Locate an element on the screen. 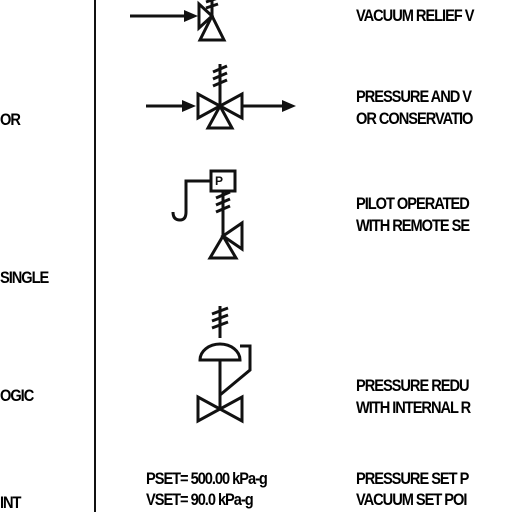 This screenshot has height=512, width=512. left-label-logic: OGIC is located at coordinates (17, 395).